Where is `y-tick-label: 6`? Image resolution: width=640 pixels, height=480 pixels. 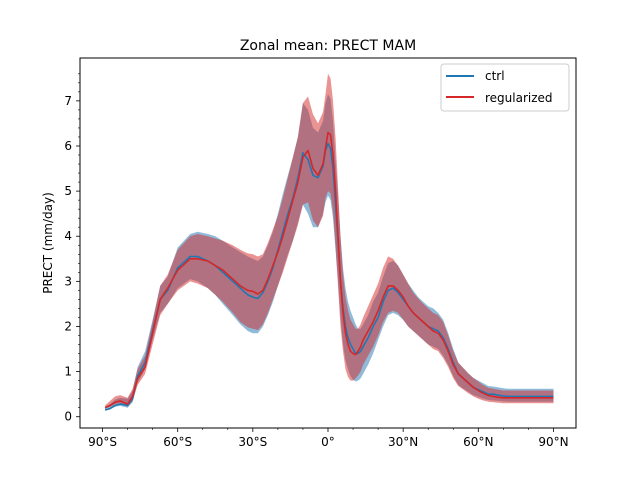 y-tick-label: 6 is located at coordinates (68, 146).